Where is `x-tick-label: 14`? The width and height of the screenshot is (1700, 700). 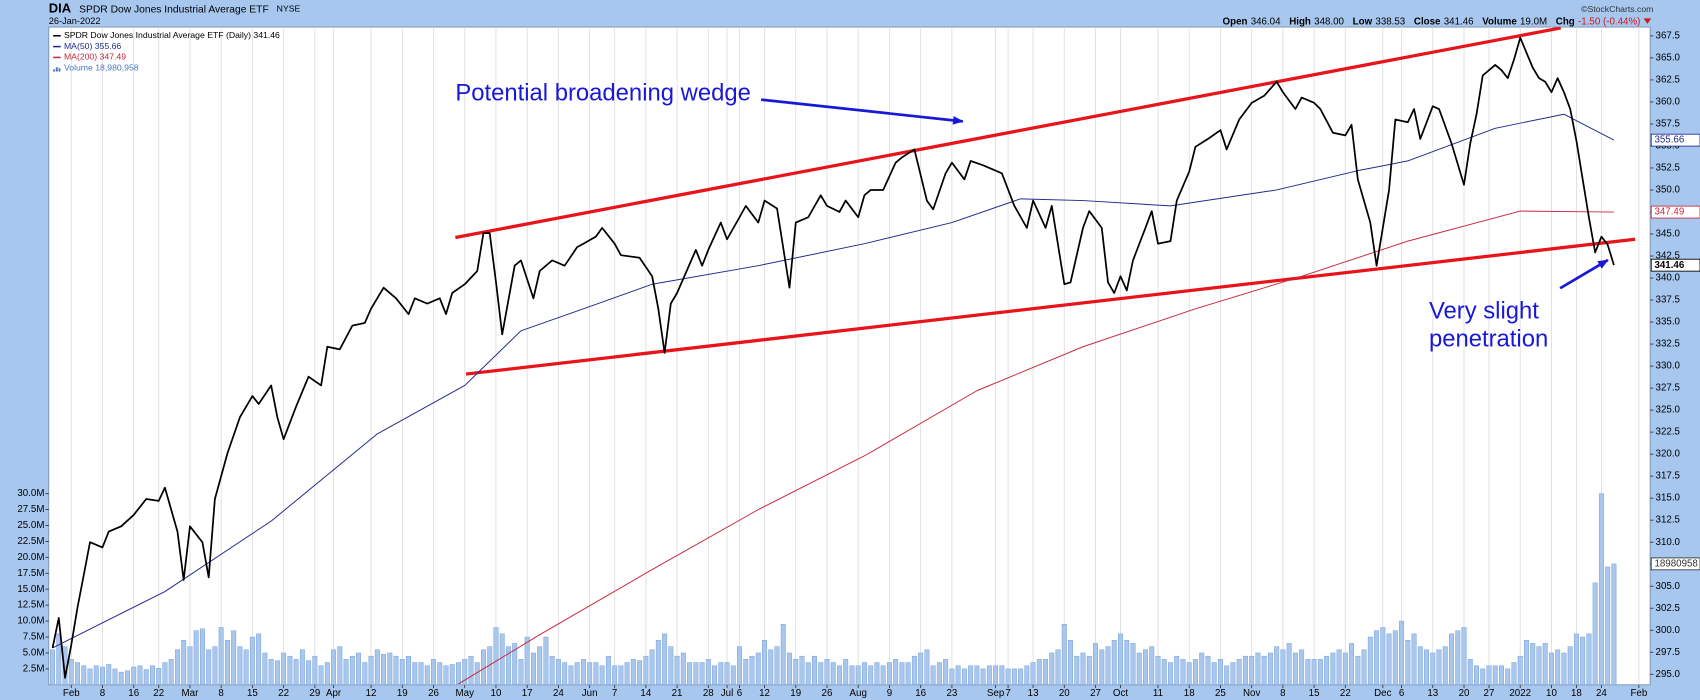
x-tick-label: 14 is located at coordinates (645, 693).